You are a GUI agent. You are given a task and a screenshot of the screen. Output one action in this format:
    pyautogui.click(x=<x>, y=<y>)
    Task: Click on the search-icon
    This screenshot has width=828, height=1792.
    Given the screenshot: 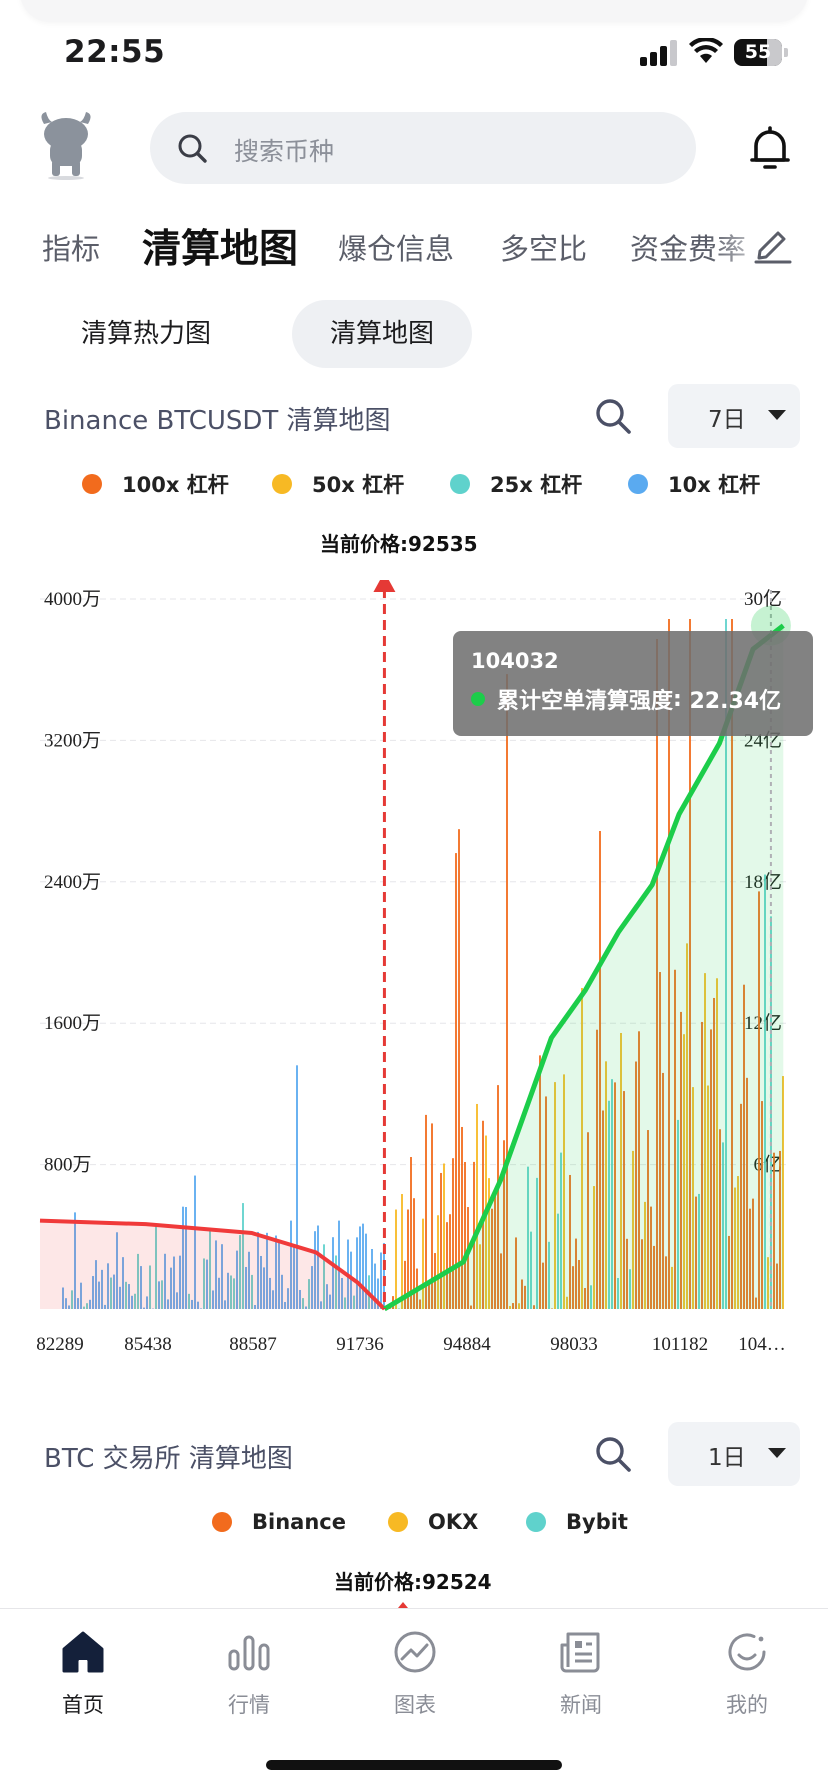 What is the action you would take?
    pyautogui.click(x=192, y=148)
    